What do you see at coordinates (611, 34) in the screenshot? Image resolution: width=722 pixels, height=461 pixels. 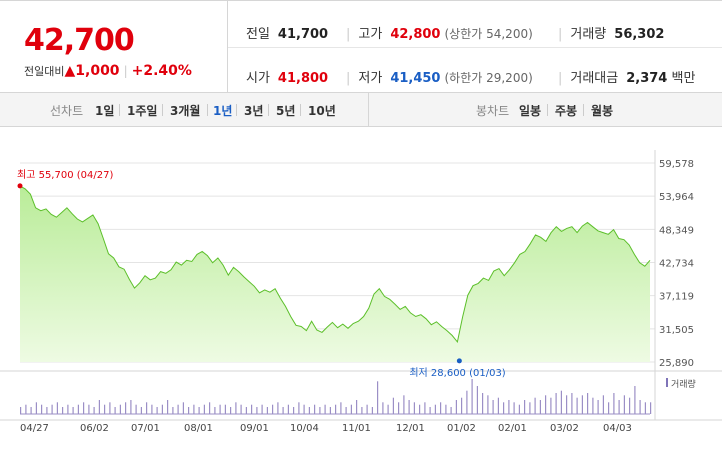 I see `stat-volume: | 거래량 56,302` at bounding box center [611, 34].